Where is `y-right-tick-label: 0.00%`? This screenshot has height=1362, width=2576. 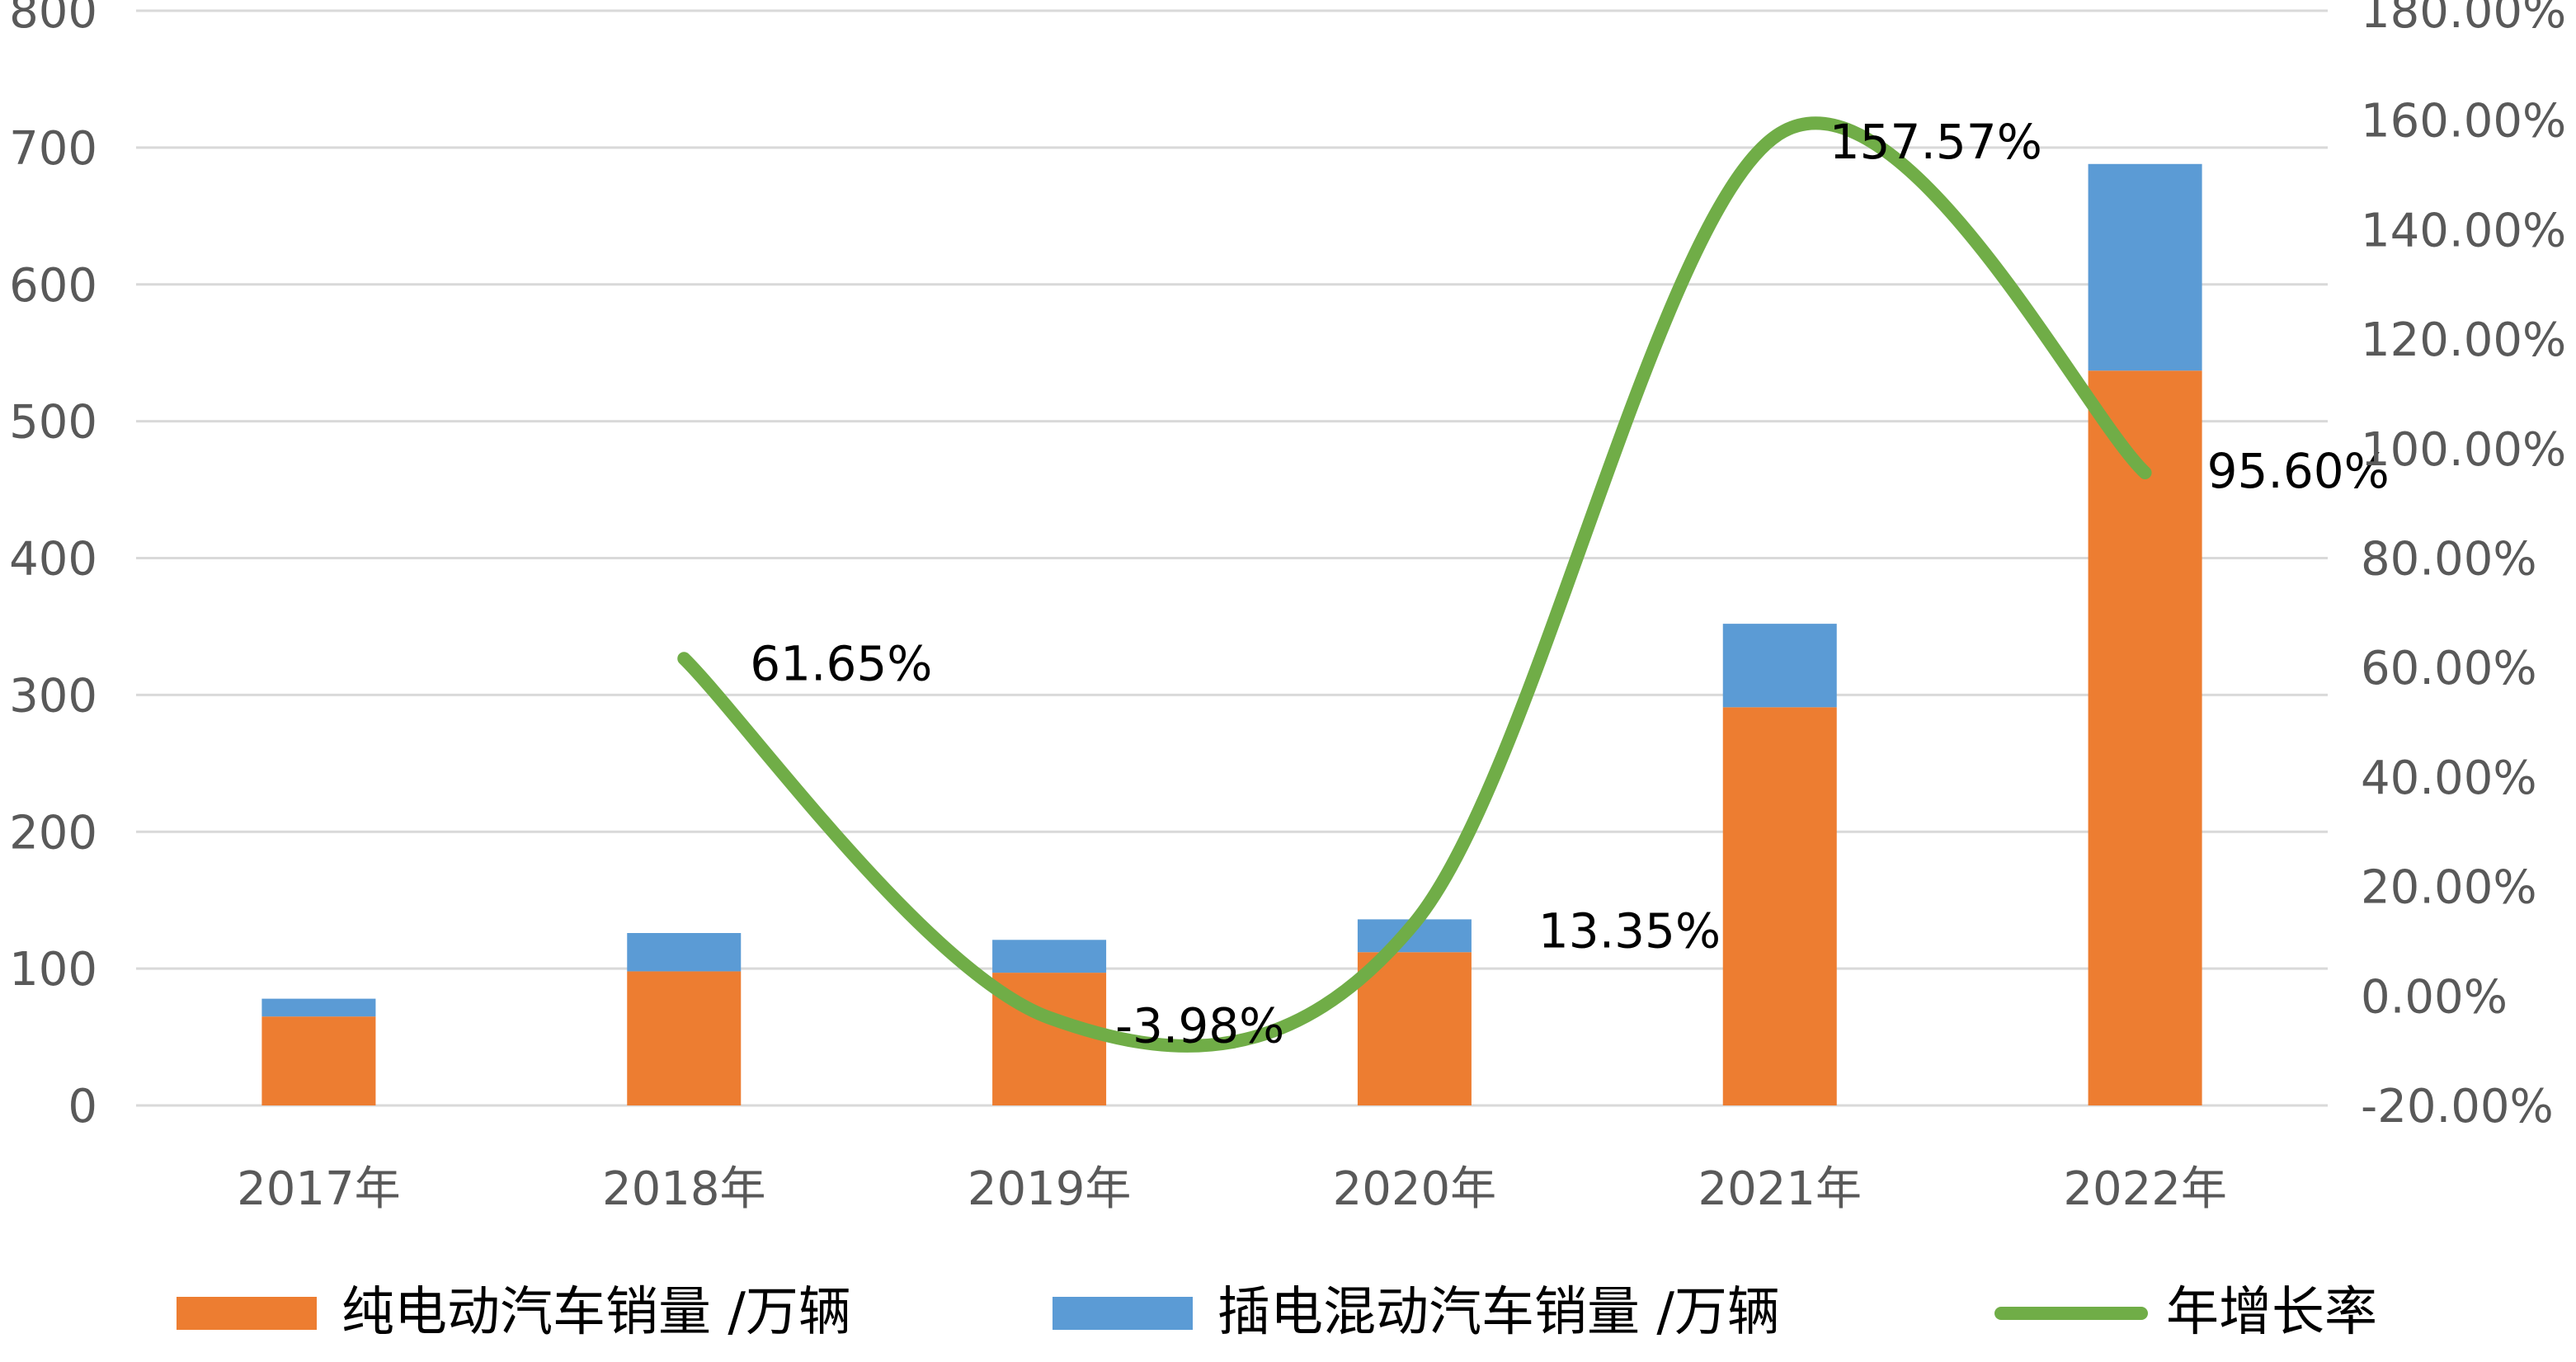 y-right-tick-label: 0.00% is located at coordinates (2434, 997).